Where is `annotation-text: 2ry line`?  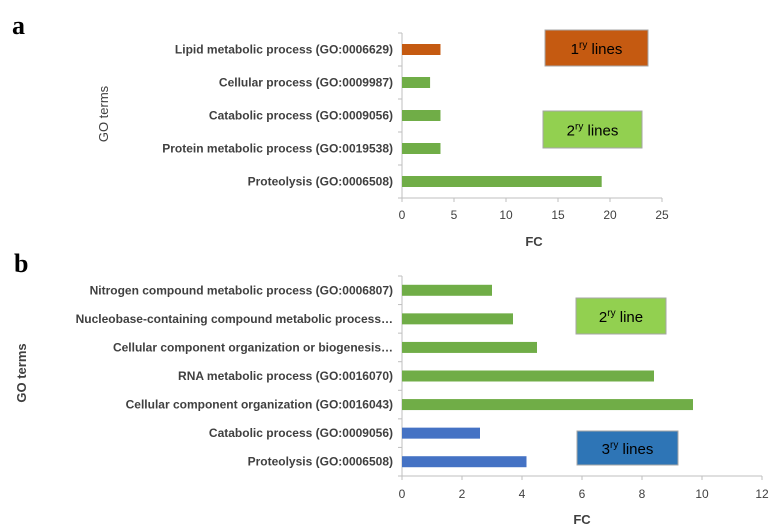
annotation-text: 2ry line is located at coordinates (621, 317).